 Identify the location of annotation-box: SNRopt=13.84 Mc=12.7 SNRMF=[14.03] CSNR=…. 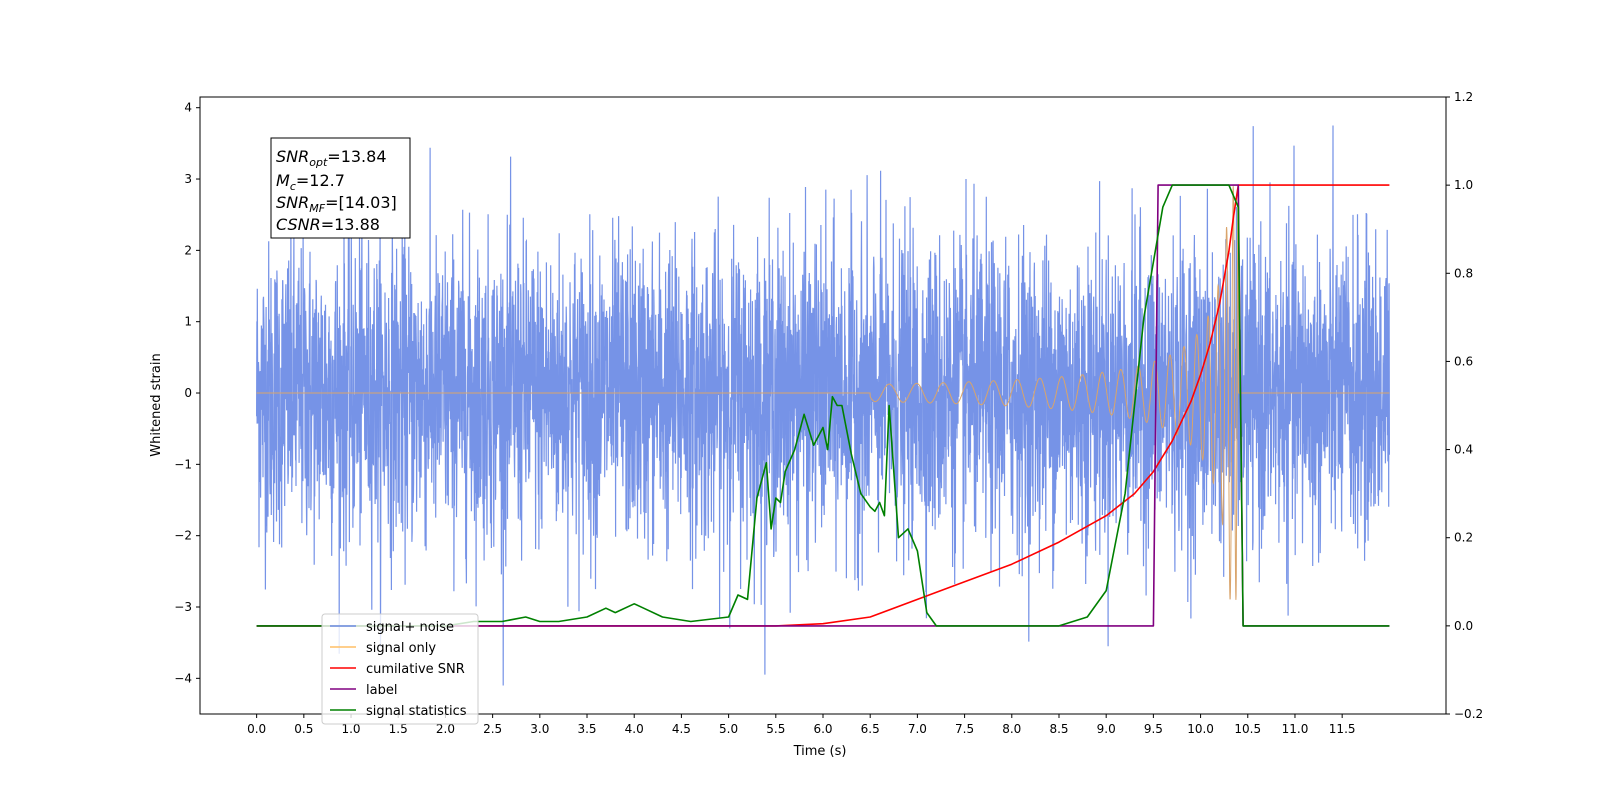
(340, 188).